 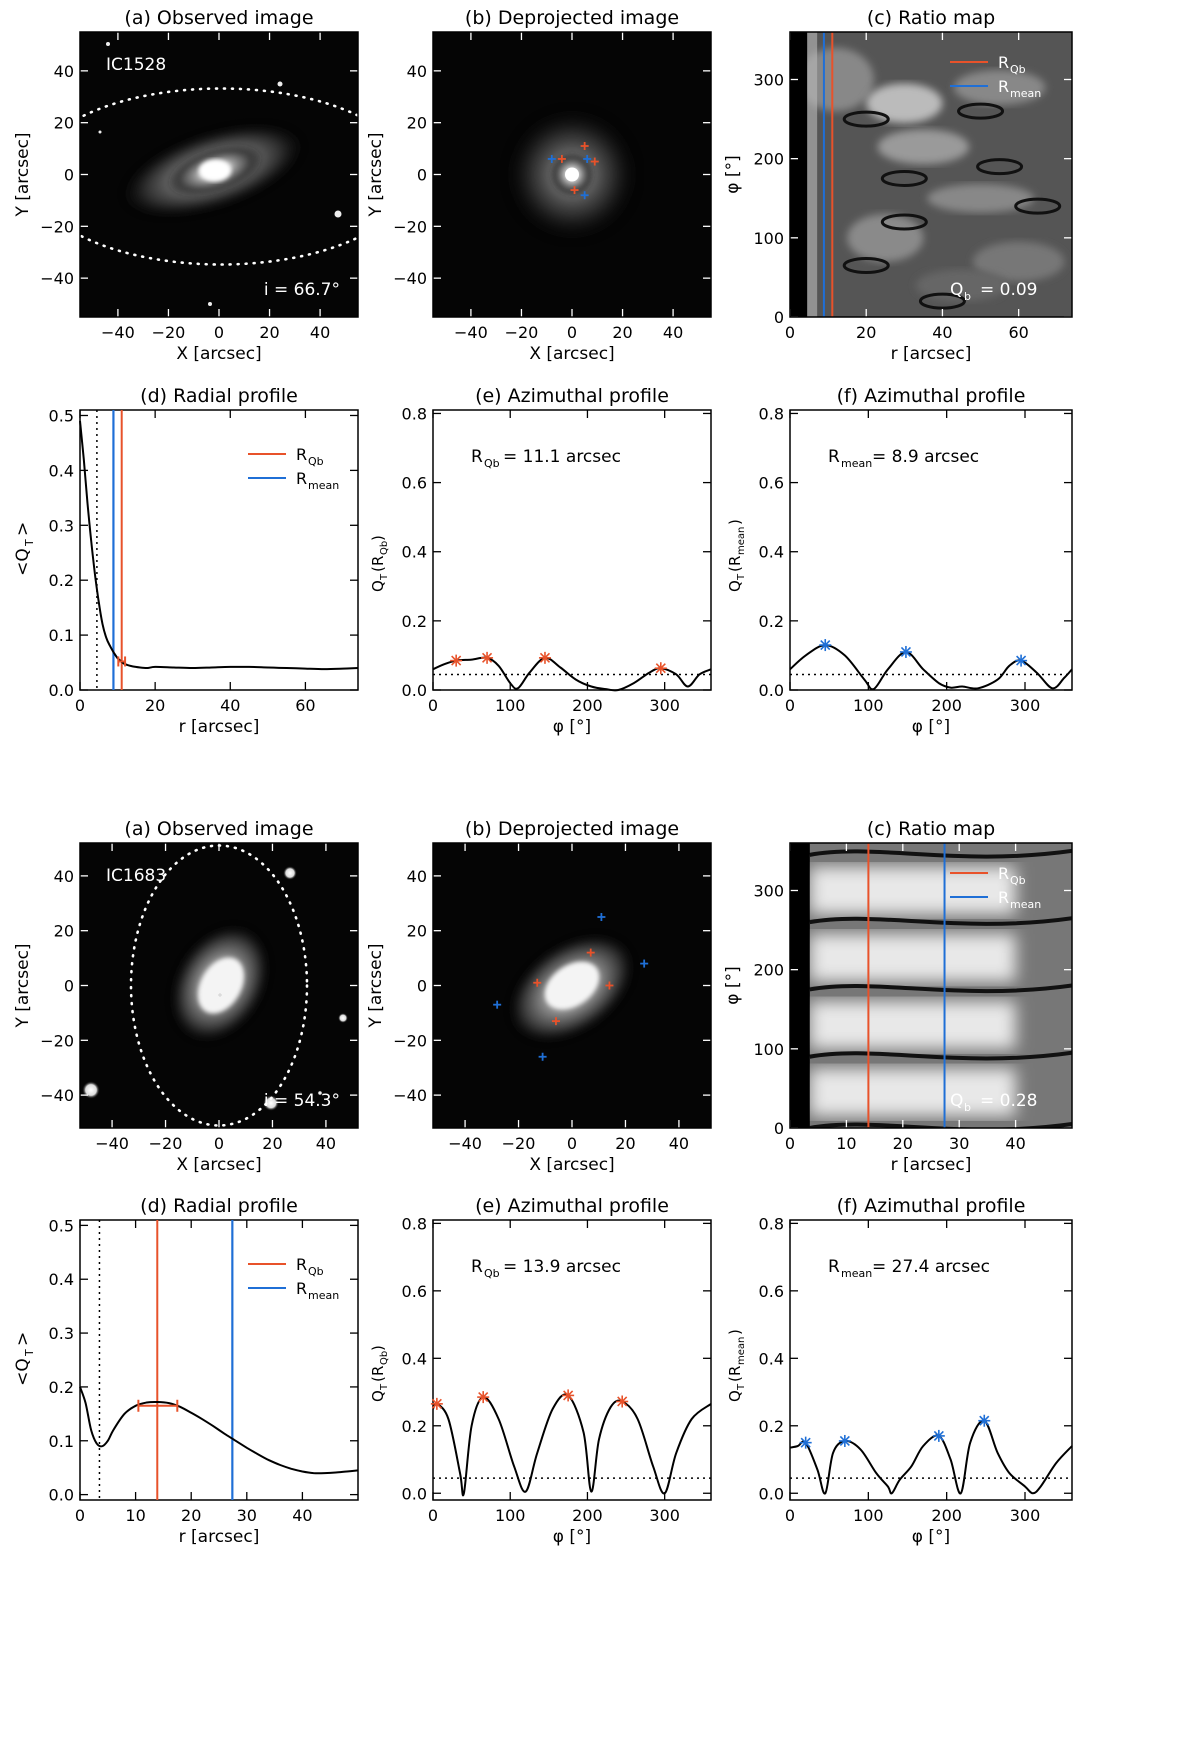 I want to click on y-axis-label-sub: T, so click(x=384, y=1387).